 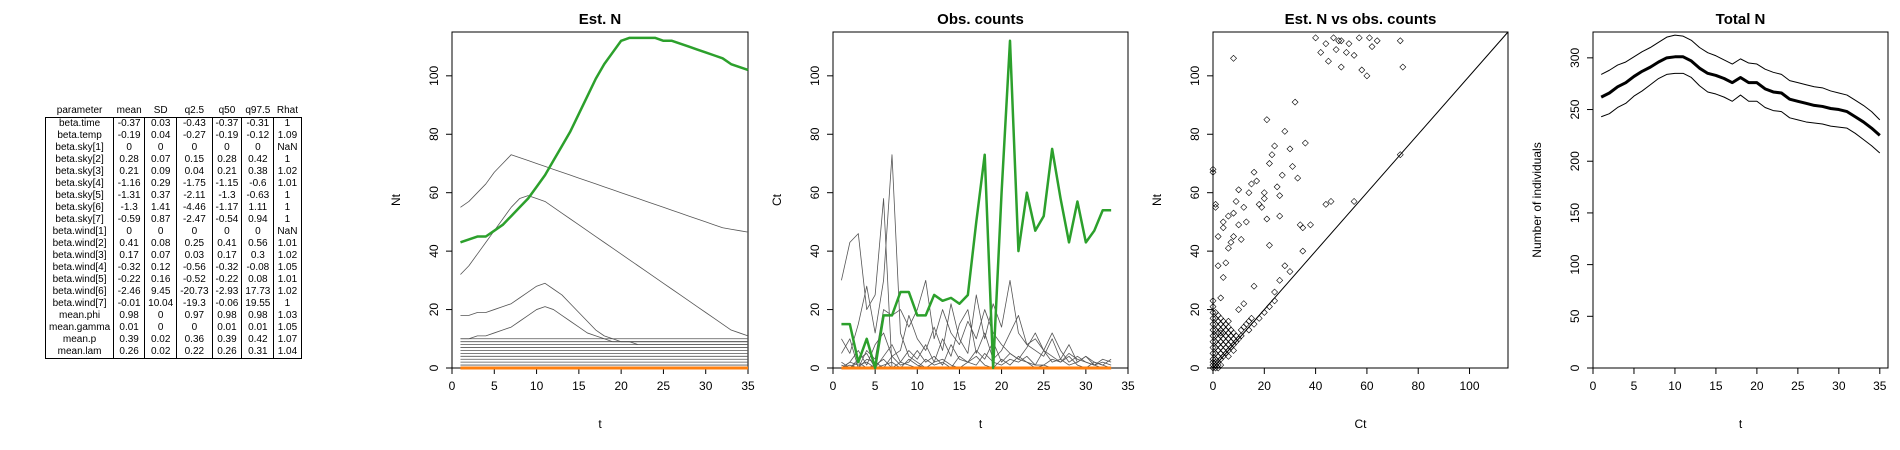 I want to click on table-cell: 1.07, so click(x=287, y=340).